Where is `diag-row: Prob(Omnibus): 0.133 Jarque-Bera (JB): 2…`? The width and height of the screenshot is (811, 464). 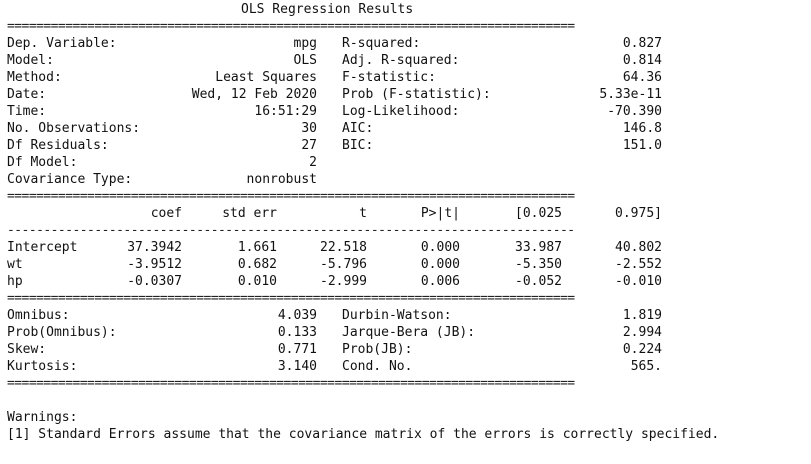 diag-row: Prob(Omnibus): 0.133 Jarque-Bera (JB): 2… is located at coordinates (334, 332).